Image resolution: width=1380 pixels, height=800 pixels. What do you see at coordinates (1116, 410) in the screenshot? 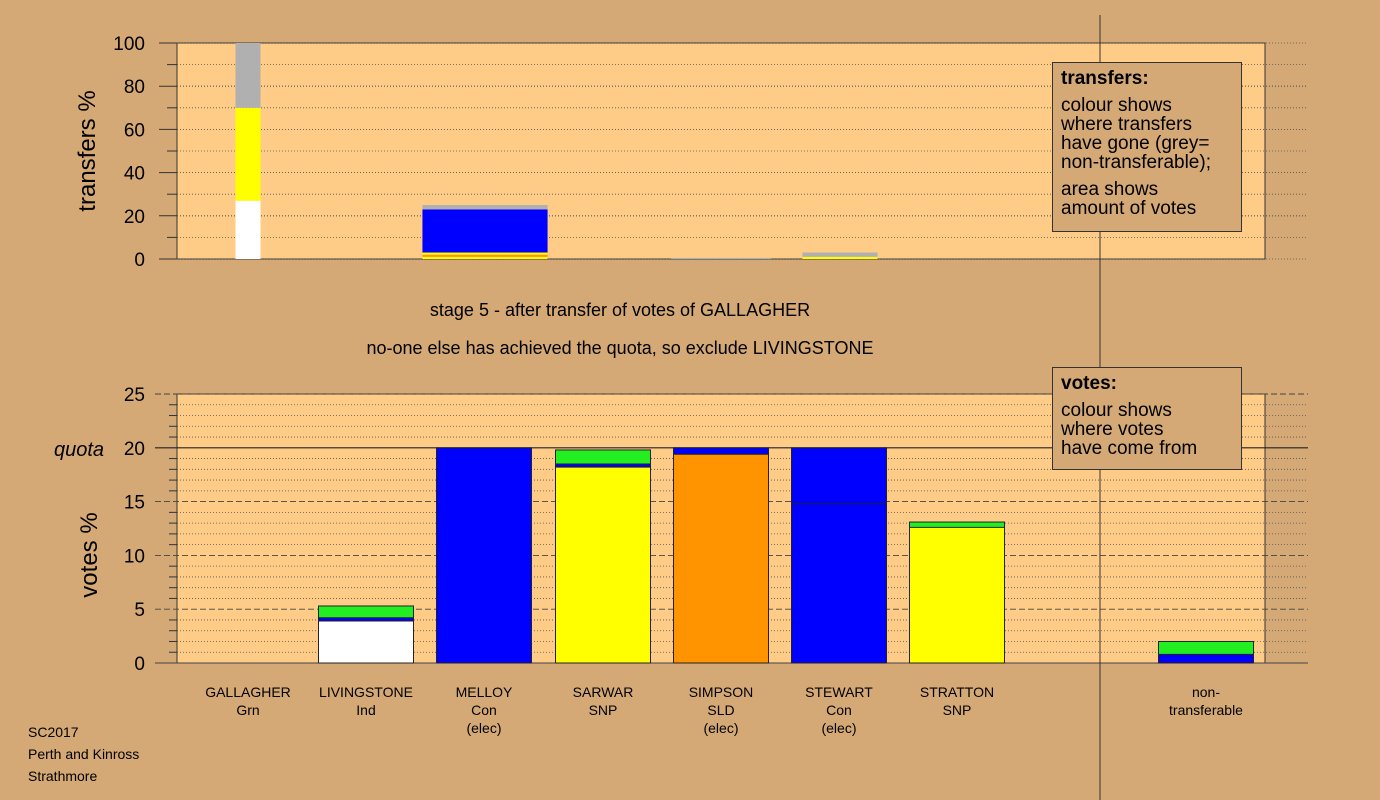
I see `votes-legend-line: colour shows` at bounding box center [1116, 410].